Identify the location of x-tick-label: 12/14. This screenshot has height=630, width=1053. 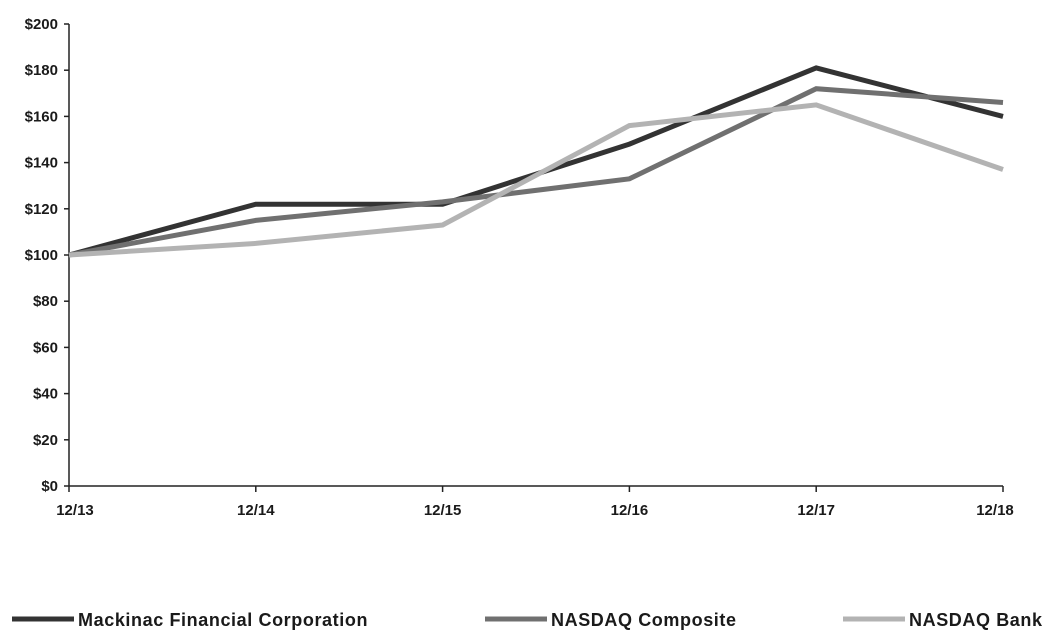
(256, 510).